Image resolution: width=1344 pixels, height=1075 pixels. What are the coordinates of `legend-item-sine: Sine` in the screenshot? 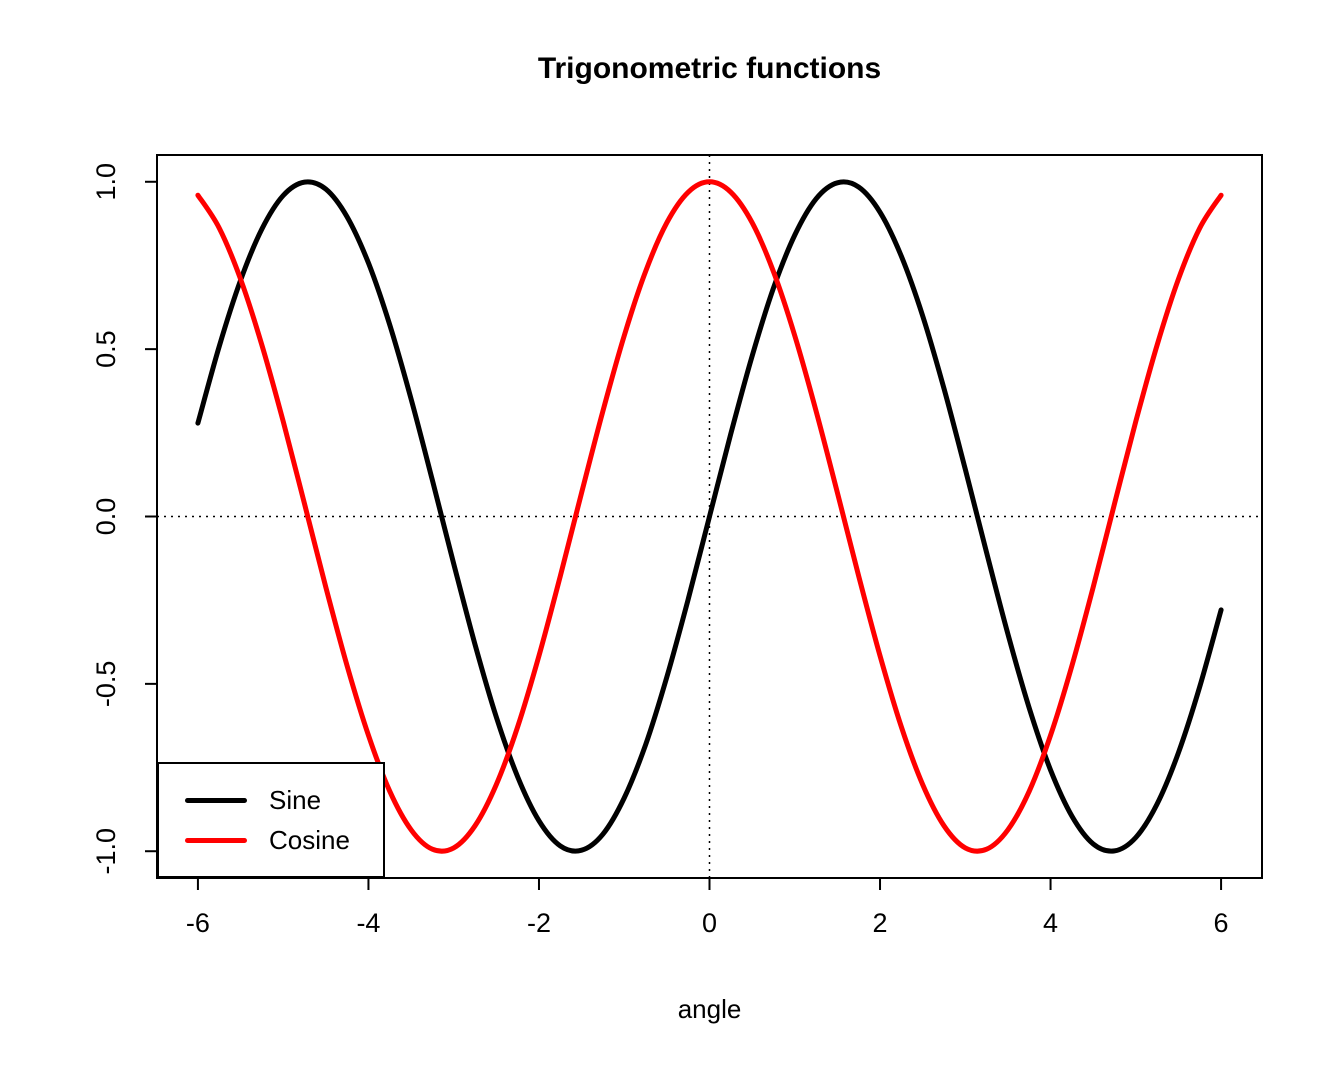 It's located at (271, 800).